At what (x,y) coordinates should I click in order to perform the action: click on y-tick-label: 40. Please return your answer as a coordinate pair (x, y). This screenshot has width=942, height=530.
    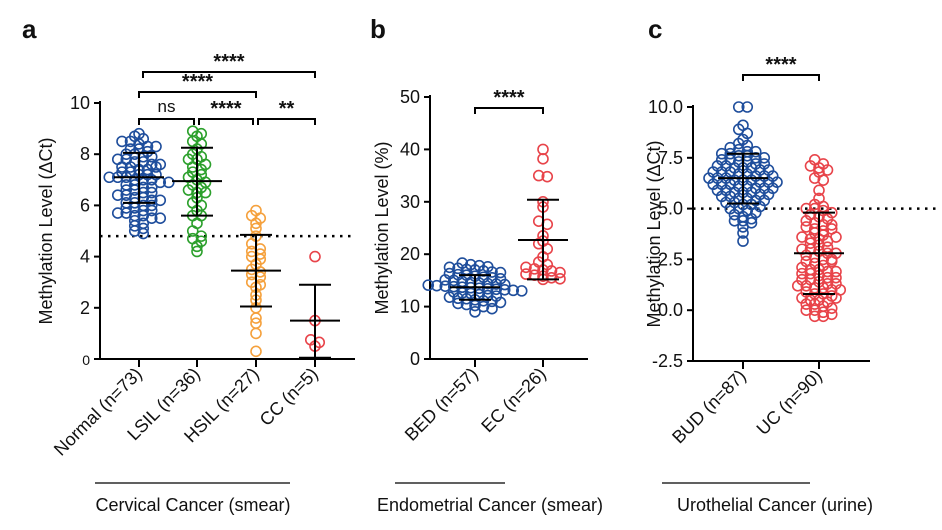
    Looking at the image, I should click on (410, 149).